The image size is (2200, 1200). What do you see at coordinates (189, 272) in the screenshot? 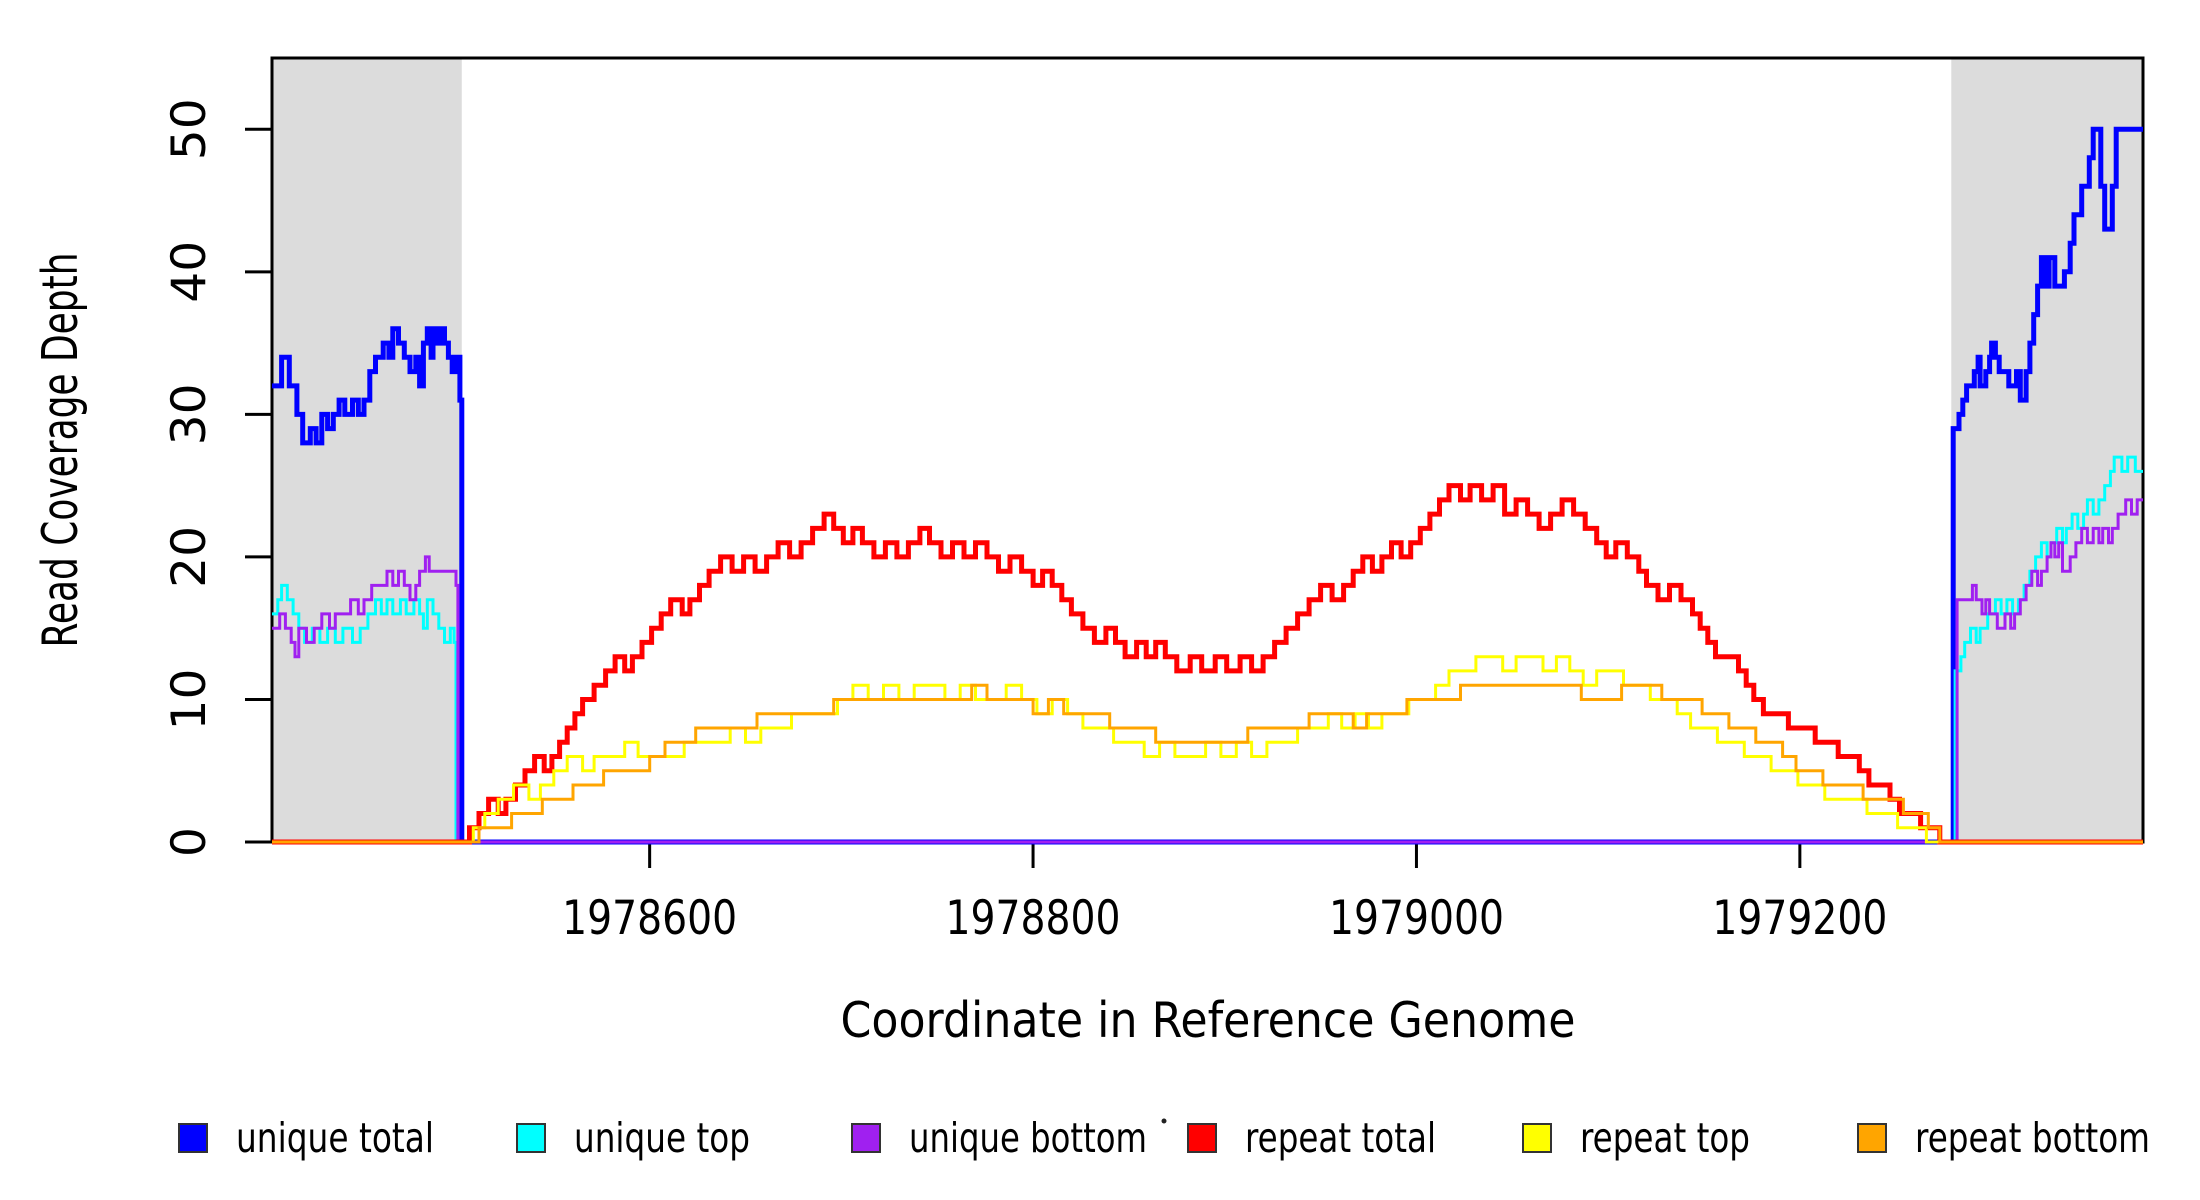
I see `y-tick-label: 40` at bounding box center [189, 272].